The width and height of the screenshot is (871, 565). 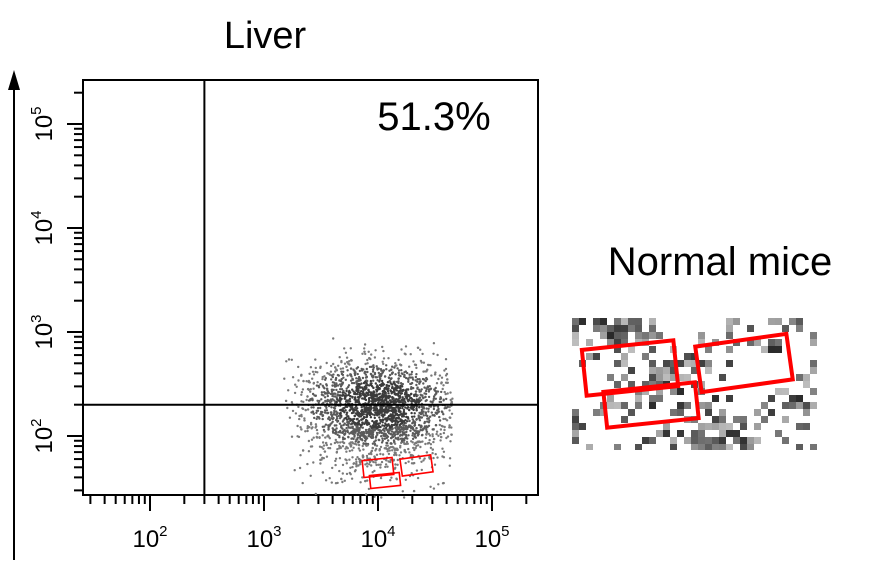 What do you see at coordinates (694, 384) in the screenshot?
I see `inset-zoom-image` at bounding box center [694, 384].